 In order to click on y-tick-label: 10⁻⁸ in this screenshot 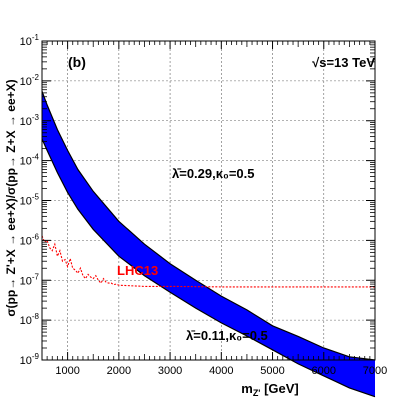, I will do `click(30, 319)`.